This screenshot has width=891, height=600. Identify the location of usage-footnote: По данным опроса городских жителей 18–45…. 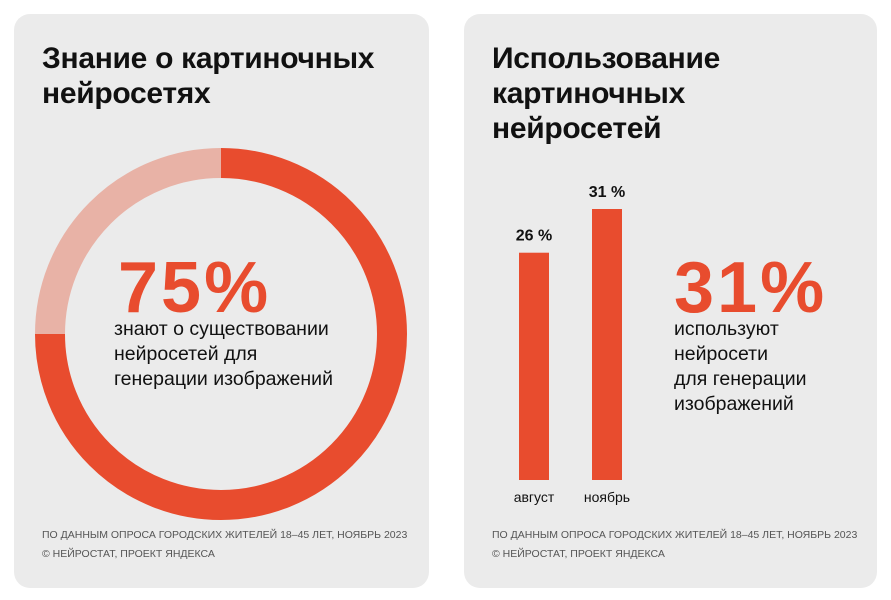
(674, 545).